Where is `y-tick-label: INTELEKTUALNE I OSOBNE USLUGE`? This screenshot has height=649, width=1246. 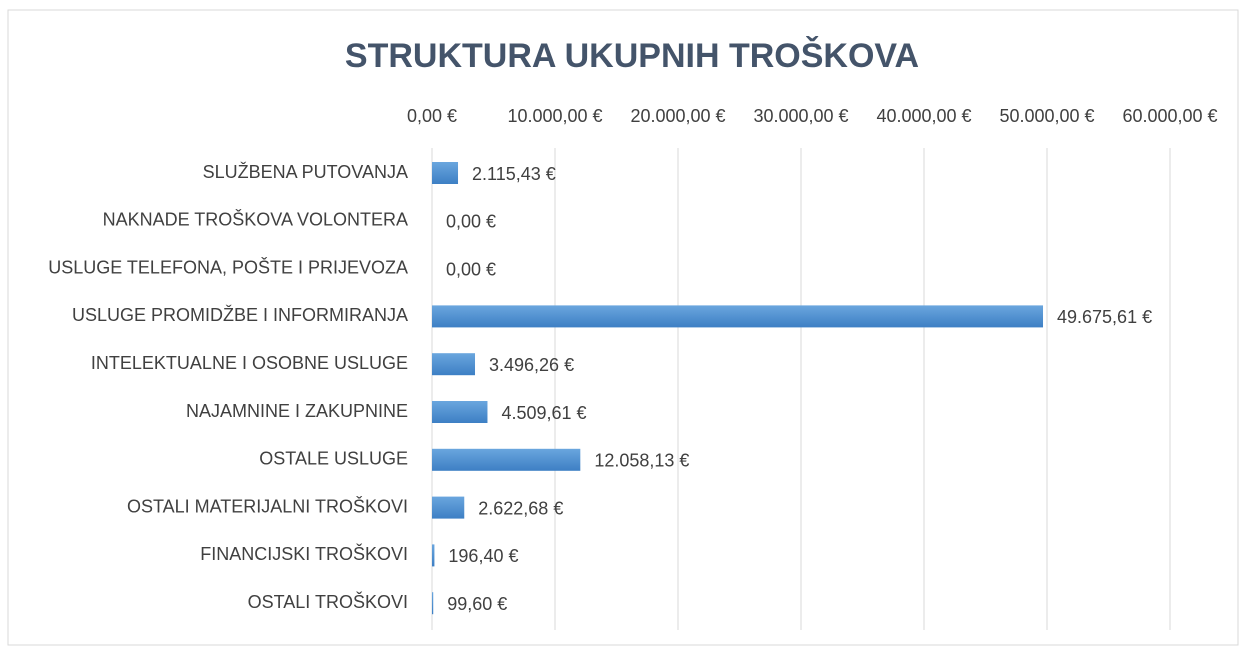
y-tick-label: INTELEKTUALNE I OSOBNE USLUGE is located at coordinates (249, 363).